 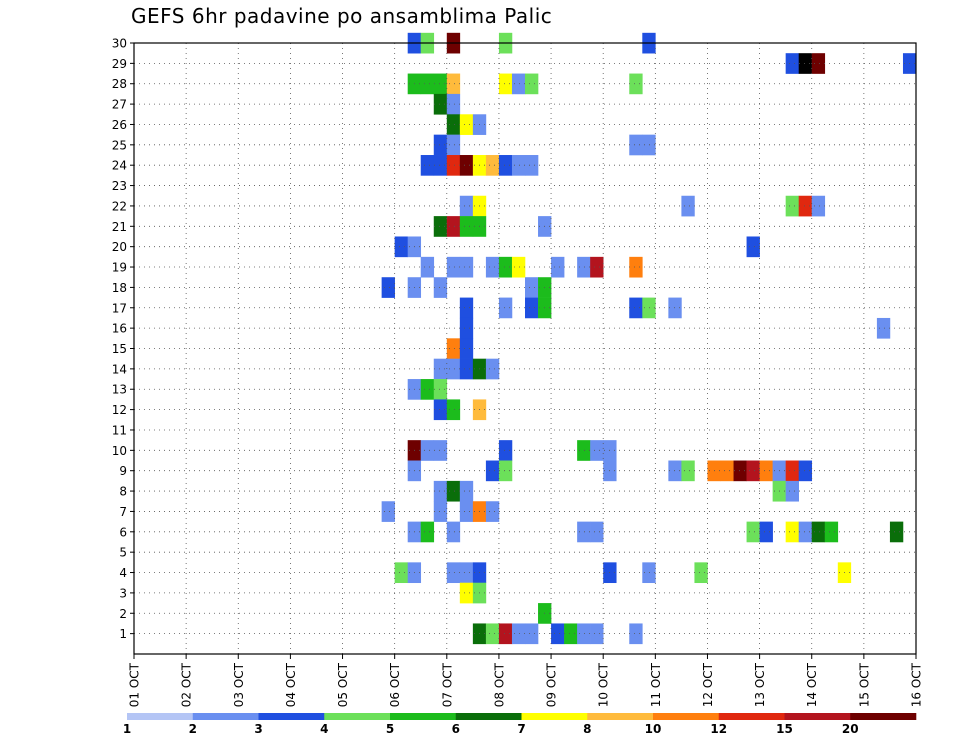 What do you see at coordinates (447, 684) in the screenshot?
I see `x-tick-label: 07 OCT` at bounding box center [447, 684].